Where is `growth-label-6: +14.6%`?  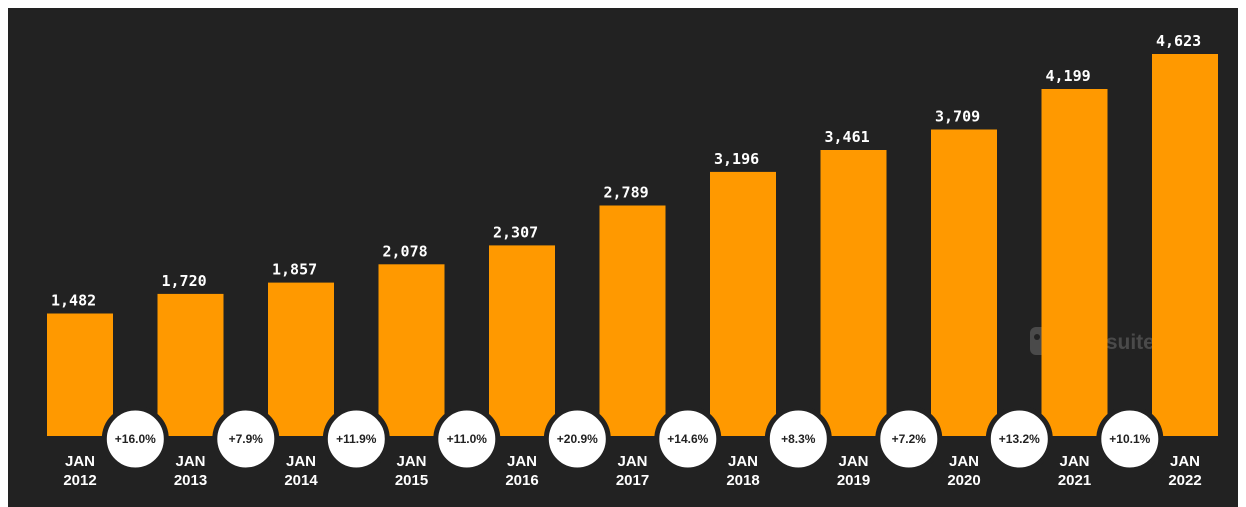
growth-label-6: +14.6% is located at coordinates (687, 439).